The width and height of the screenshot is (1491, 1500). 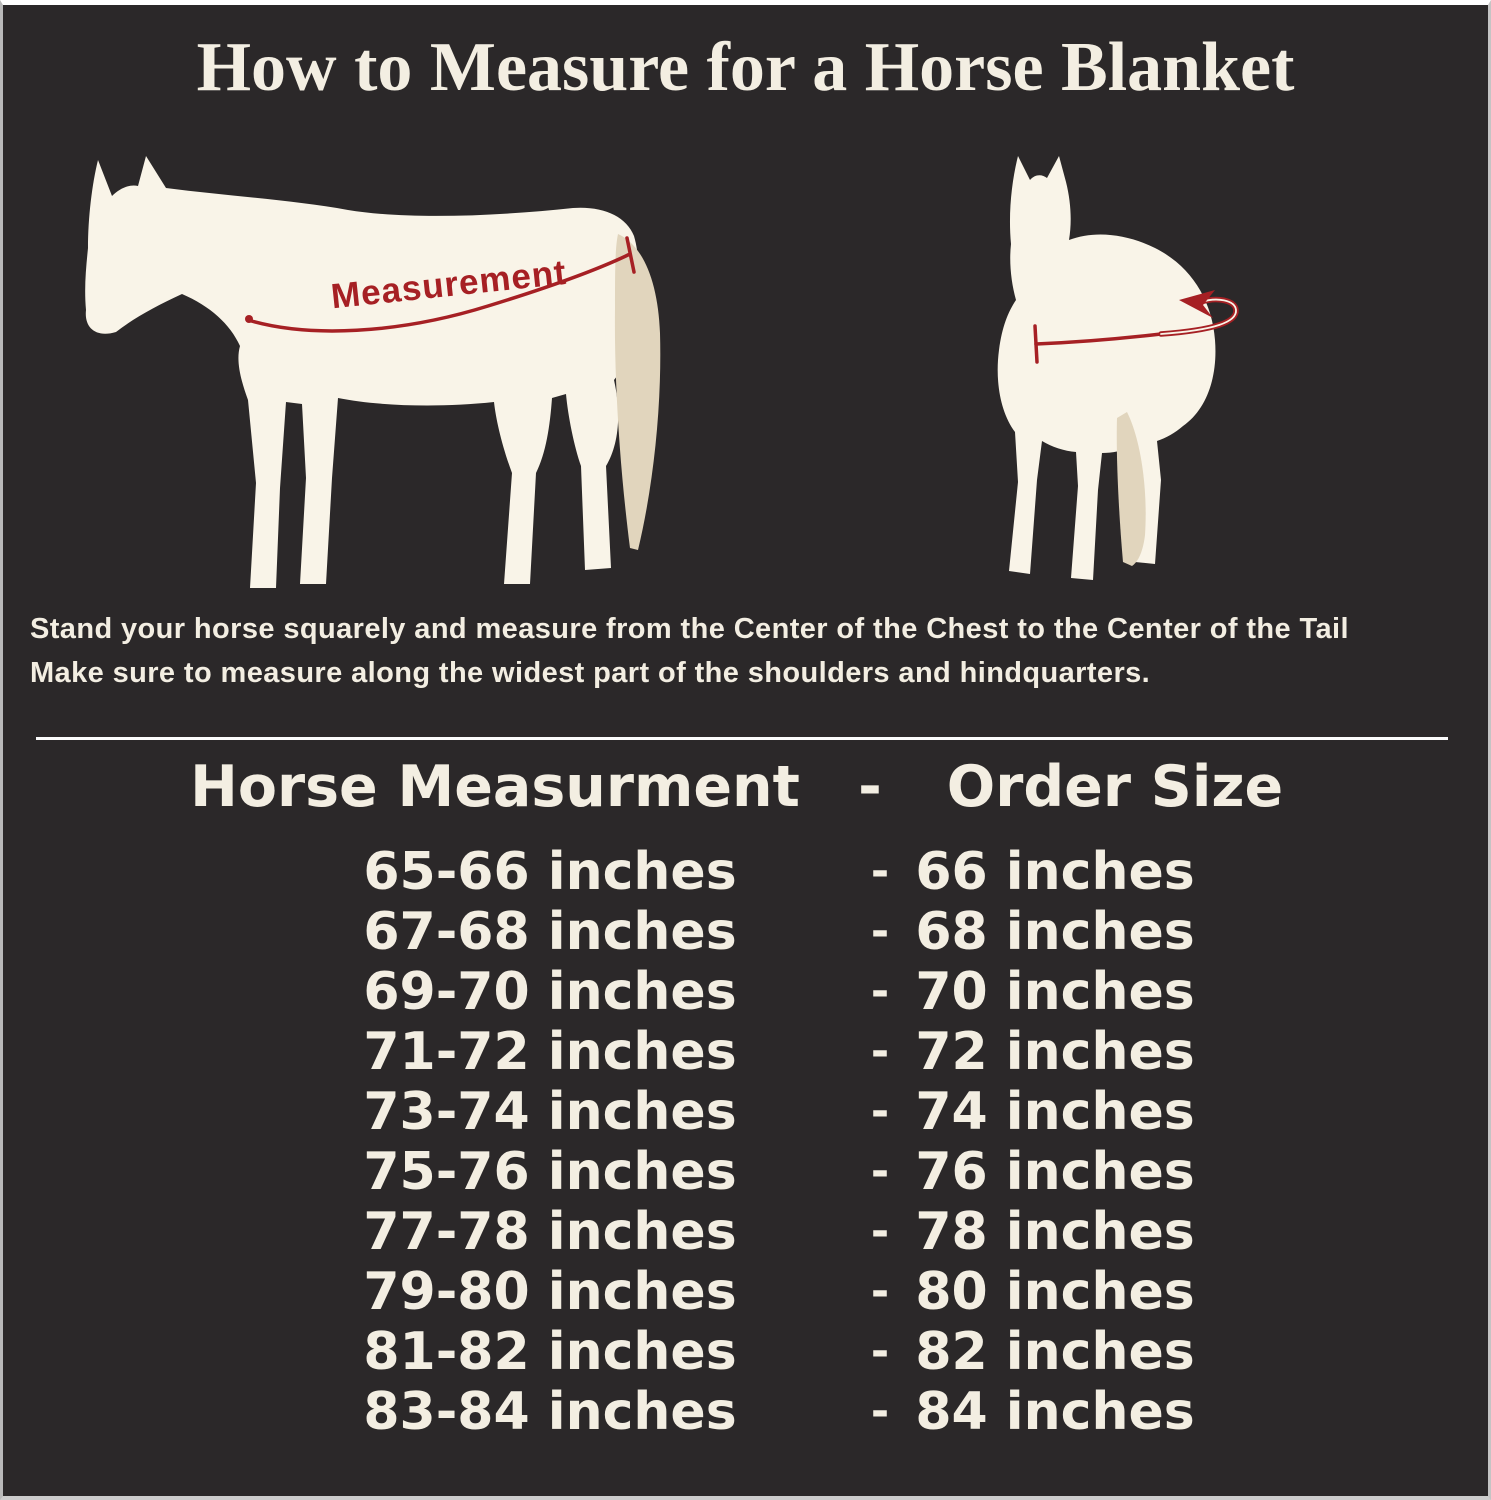 What do you see at coordinates (1055, 1412) in the screenshot?
I see `order-size-value: 84 inches` at bounding box center [1055, 1412].